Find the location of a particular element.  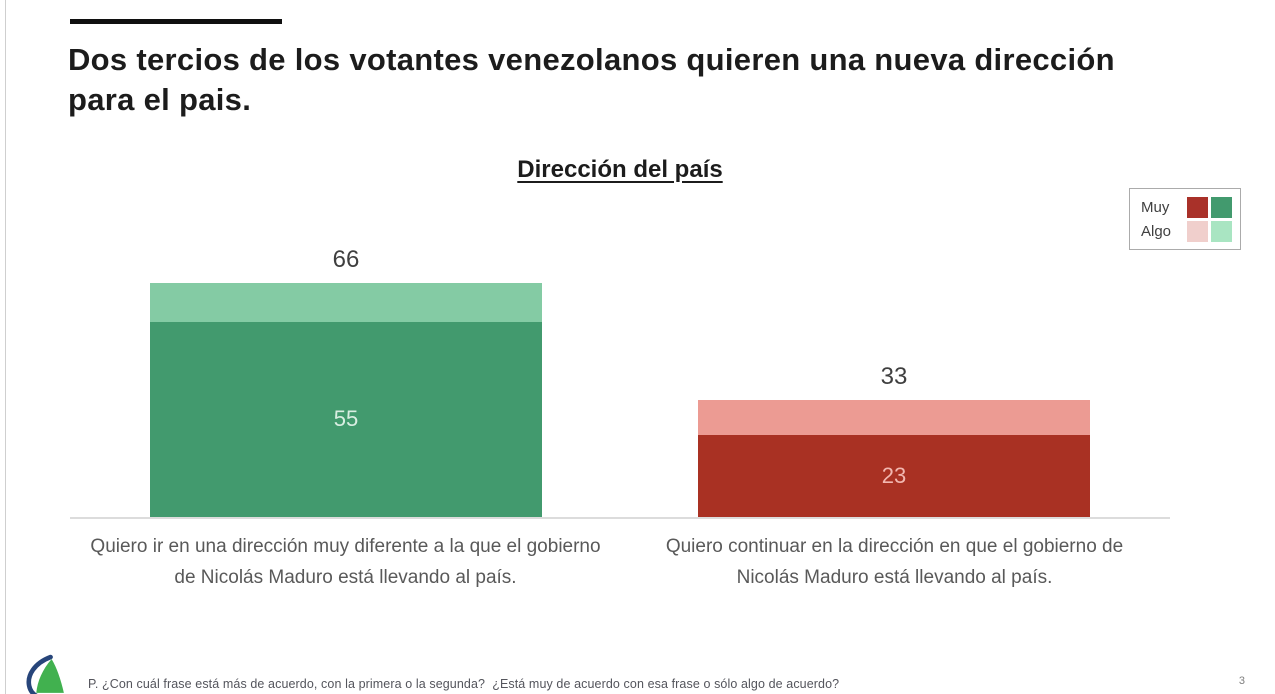

bar-segment-muy: 23 is located at coordinates (894, 476).